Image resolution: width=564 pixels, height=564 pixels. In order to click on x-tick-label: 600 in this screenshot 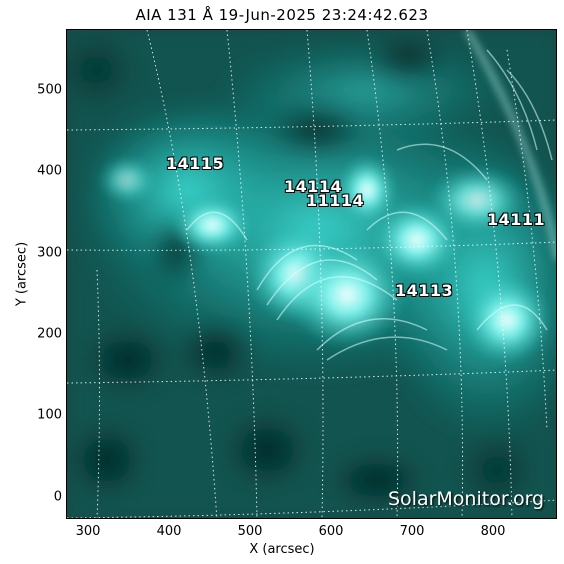, I will do `click(331, 531)`.